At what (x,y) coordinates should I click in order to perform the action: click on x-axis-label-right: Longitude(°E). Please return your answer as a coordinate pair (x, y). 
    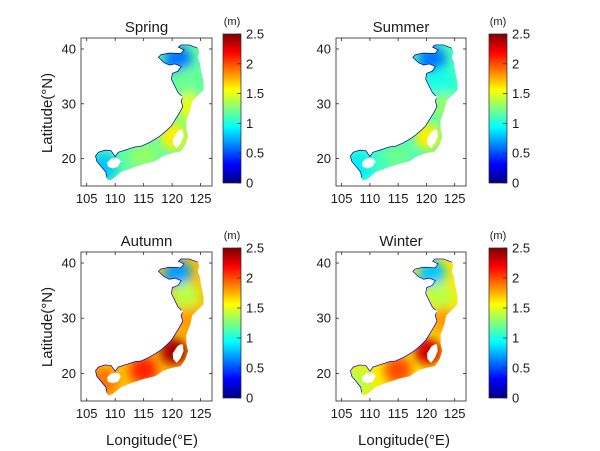
    Looking at the image, I should click on (404, 440).